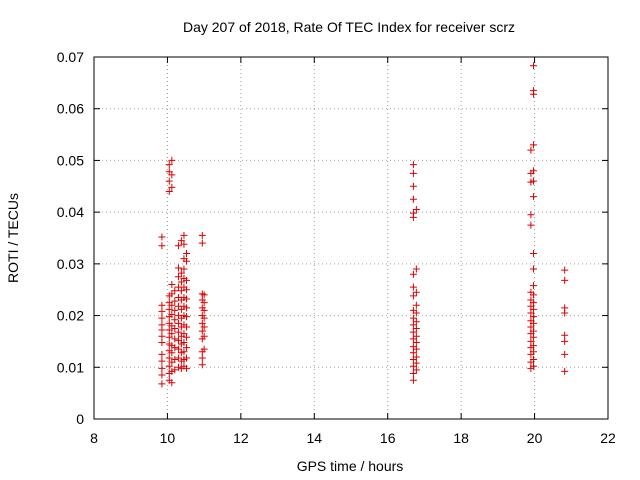 The width and height of the screenshot is (640, 480). Describe the element at coordinates (314, 438) in the screenshot. I see `x-tick-label: 14` at that location.